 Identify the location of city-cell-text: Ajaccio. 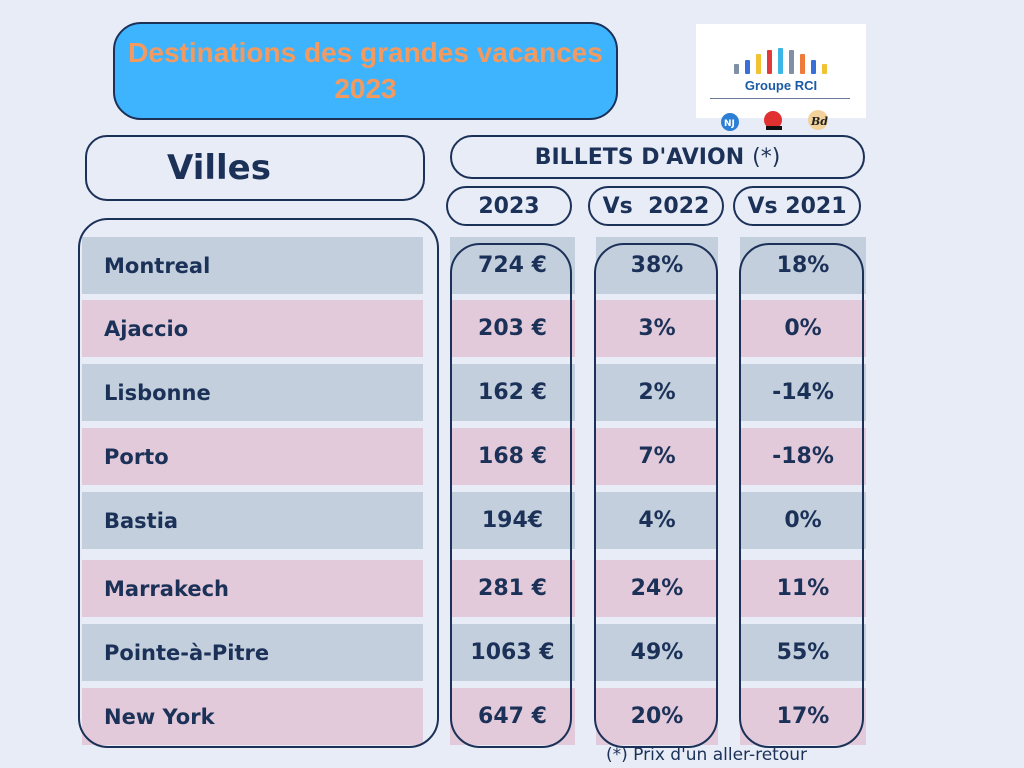
(146, 328).